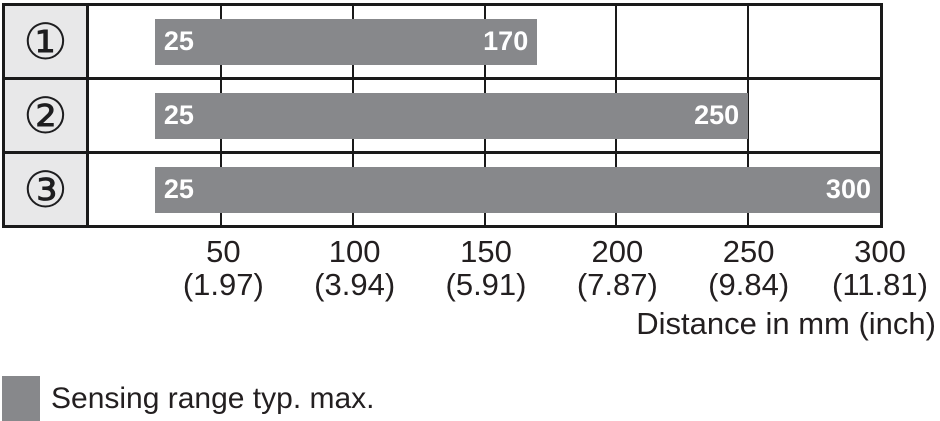 This screenshot has height=421, width=940. What do you see at coordinates (517, 189) in the screenshot?
I see `sensing-range-bar-3: 25 300` at bounding box center [517, 189].